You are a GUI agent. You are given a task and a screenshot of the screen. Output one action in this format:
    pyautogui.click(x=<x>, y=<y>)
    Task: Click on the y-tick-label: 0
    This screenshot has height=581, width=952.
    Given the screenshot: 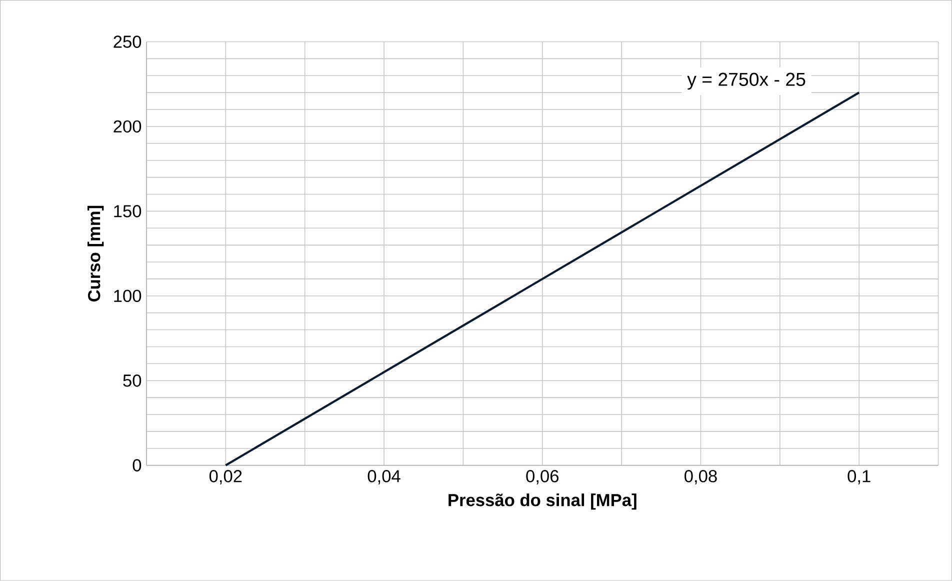 What is the action you would take?
    pyautogui.click(x=137, y=465)
    